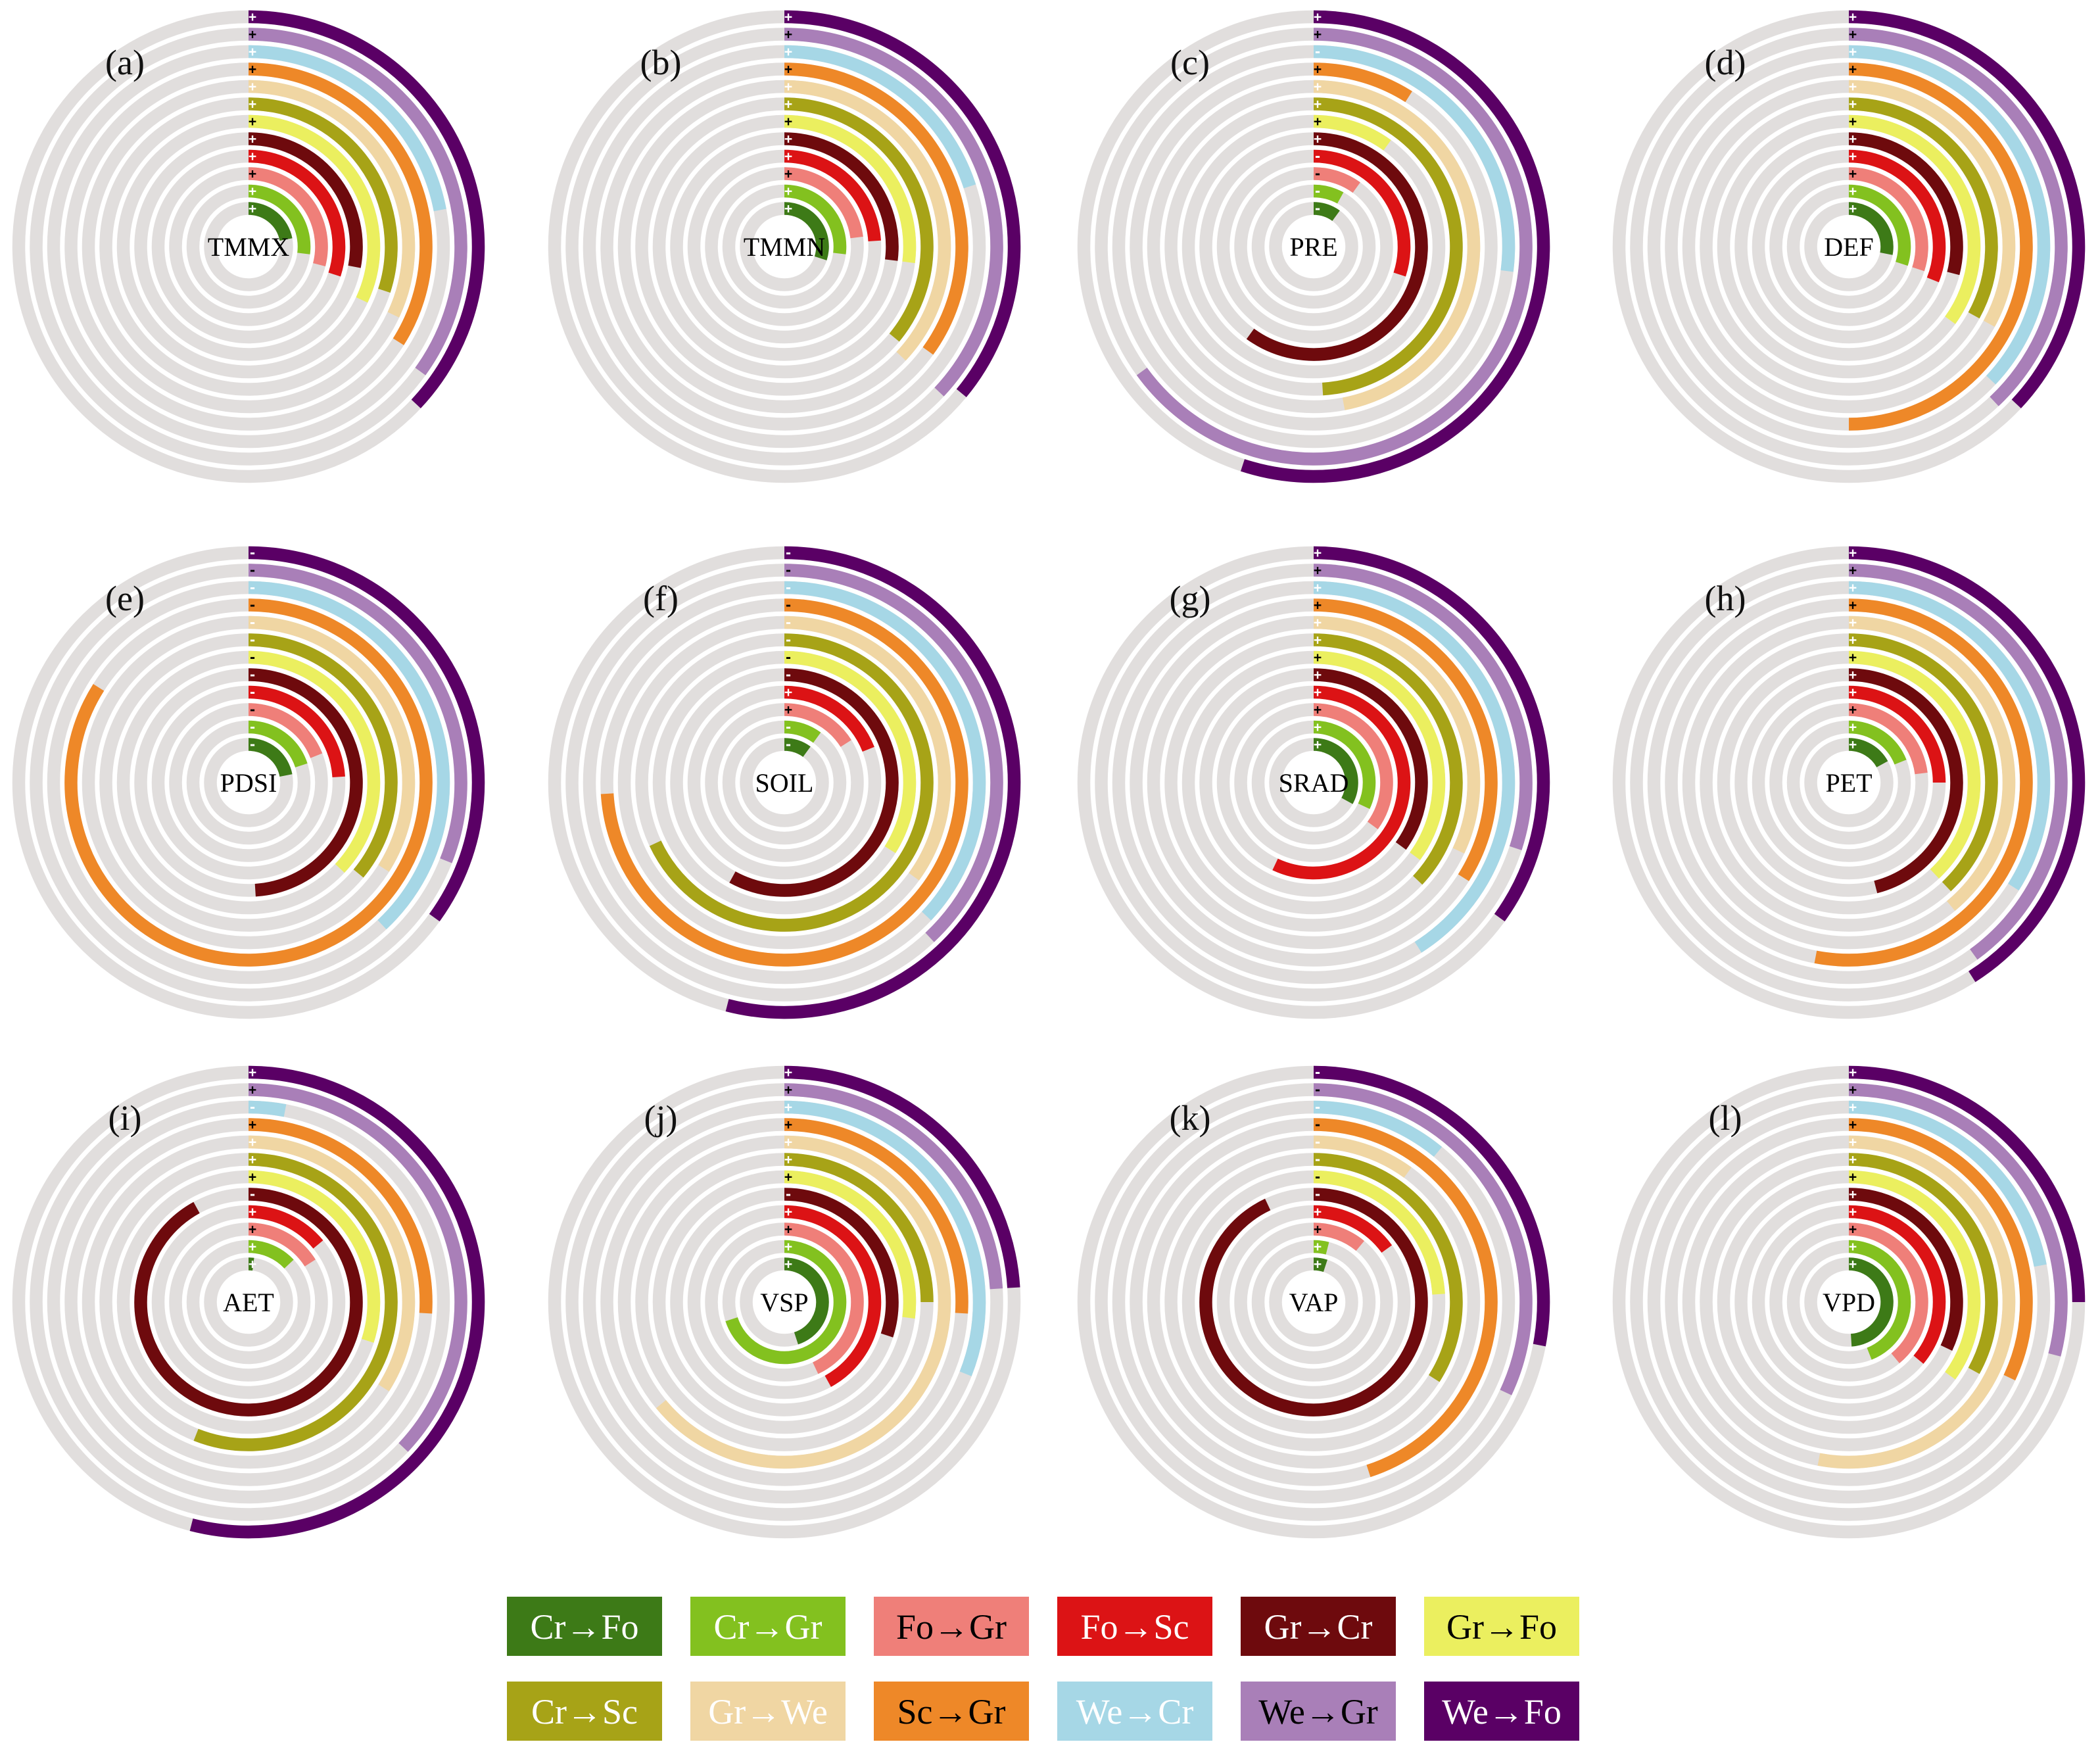  I want to click on panel-letter: (j), so click(661, 1118).